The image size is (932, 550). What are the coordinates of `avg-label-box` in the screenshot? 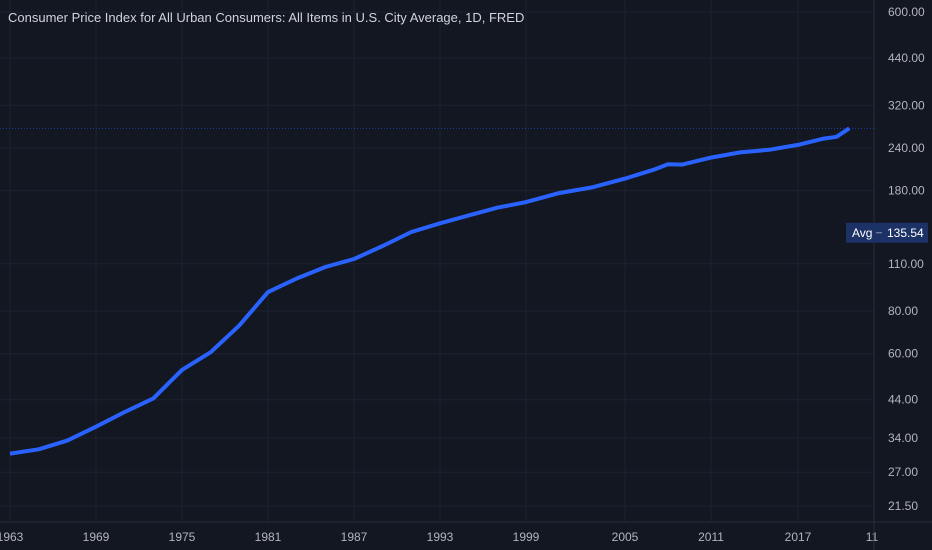 It's located at (887, 232).